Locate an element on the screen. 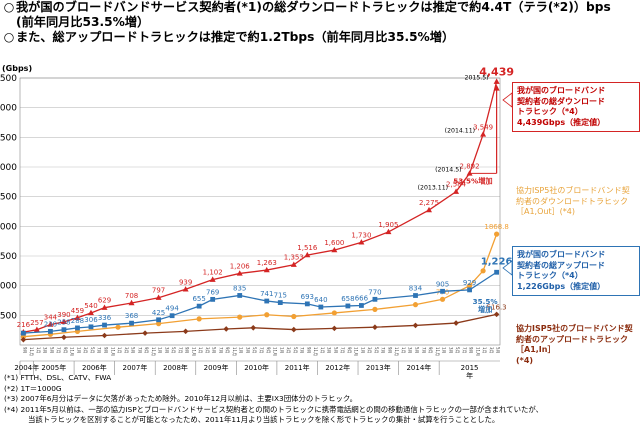  data-label: 1868.8 is located at coordinates (496, 227).